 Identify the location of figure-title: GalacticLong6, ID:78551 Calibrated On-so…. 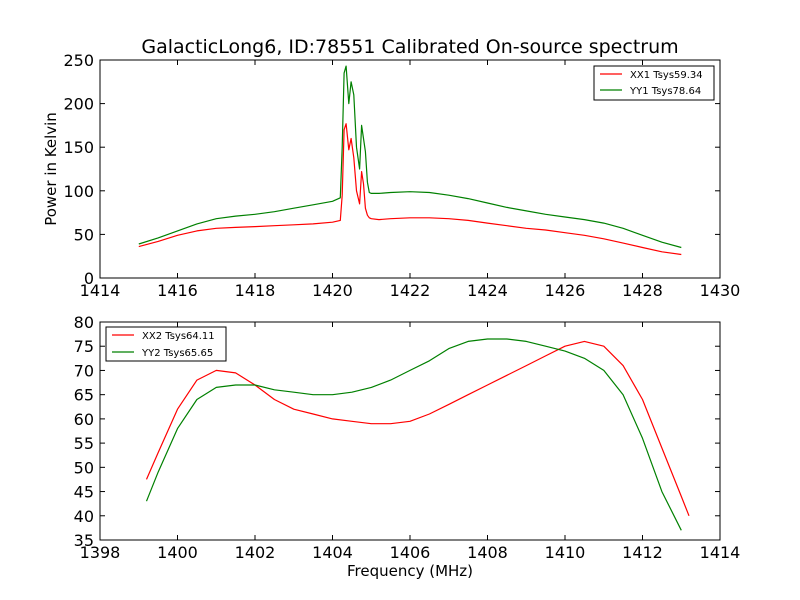
(409, 47).